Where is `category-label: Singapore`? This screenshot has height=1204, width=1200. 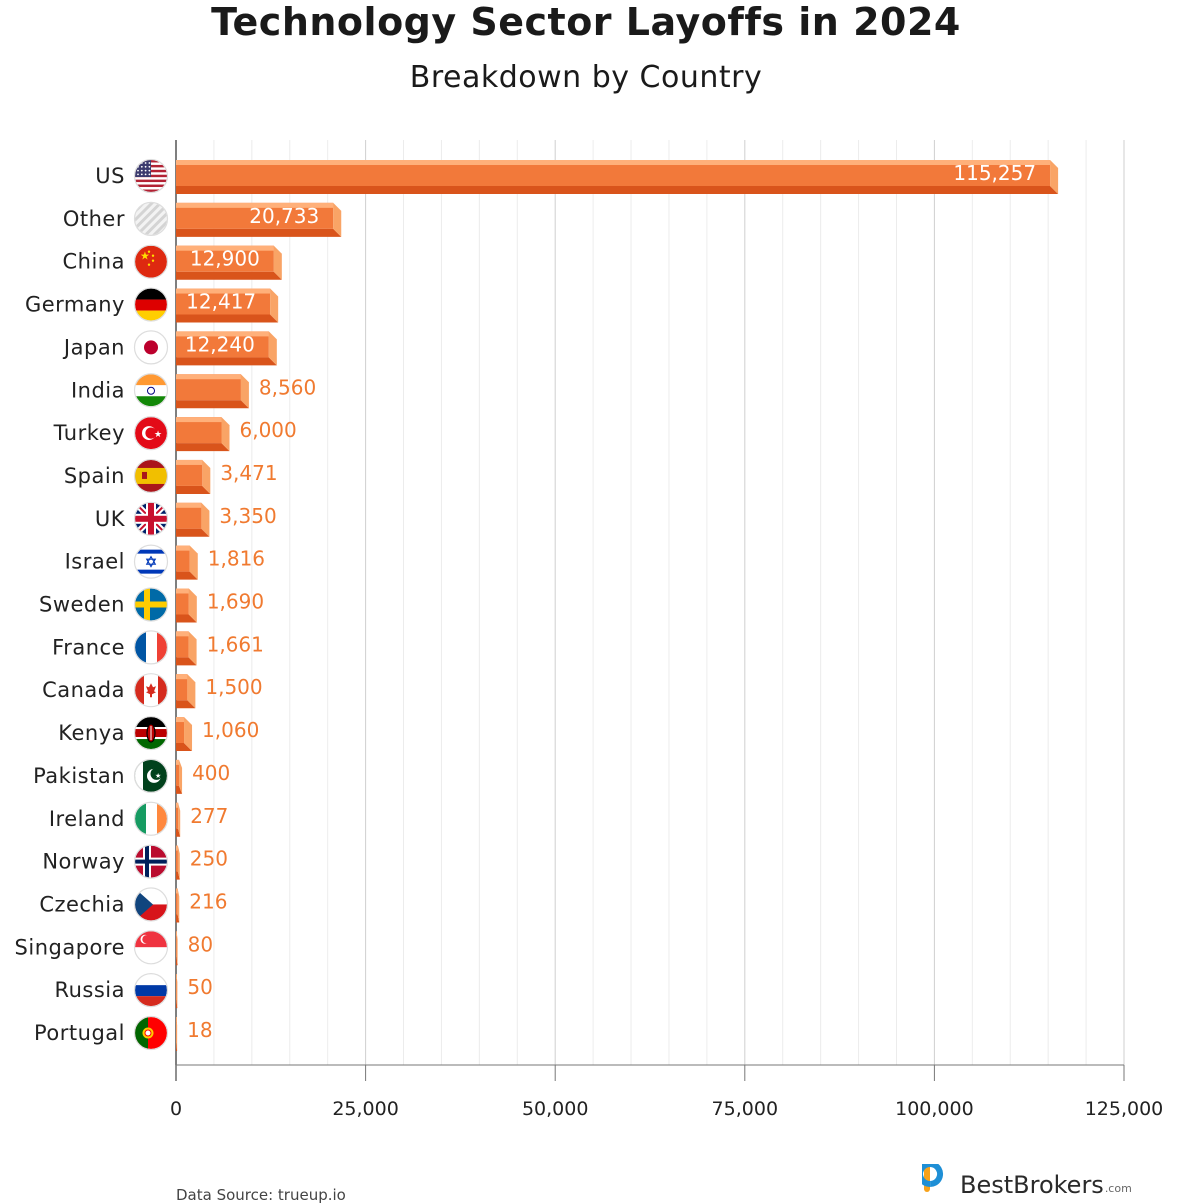
category-label: Singapore is located at coordinates (70, 947).